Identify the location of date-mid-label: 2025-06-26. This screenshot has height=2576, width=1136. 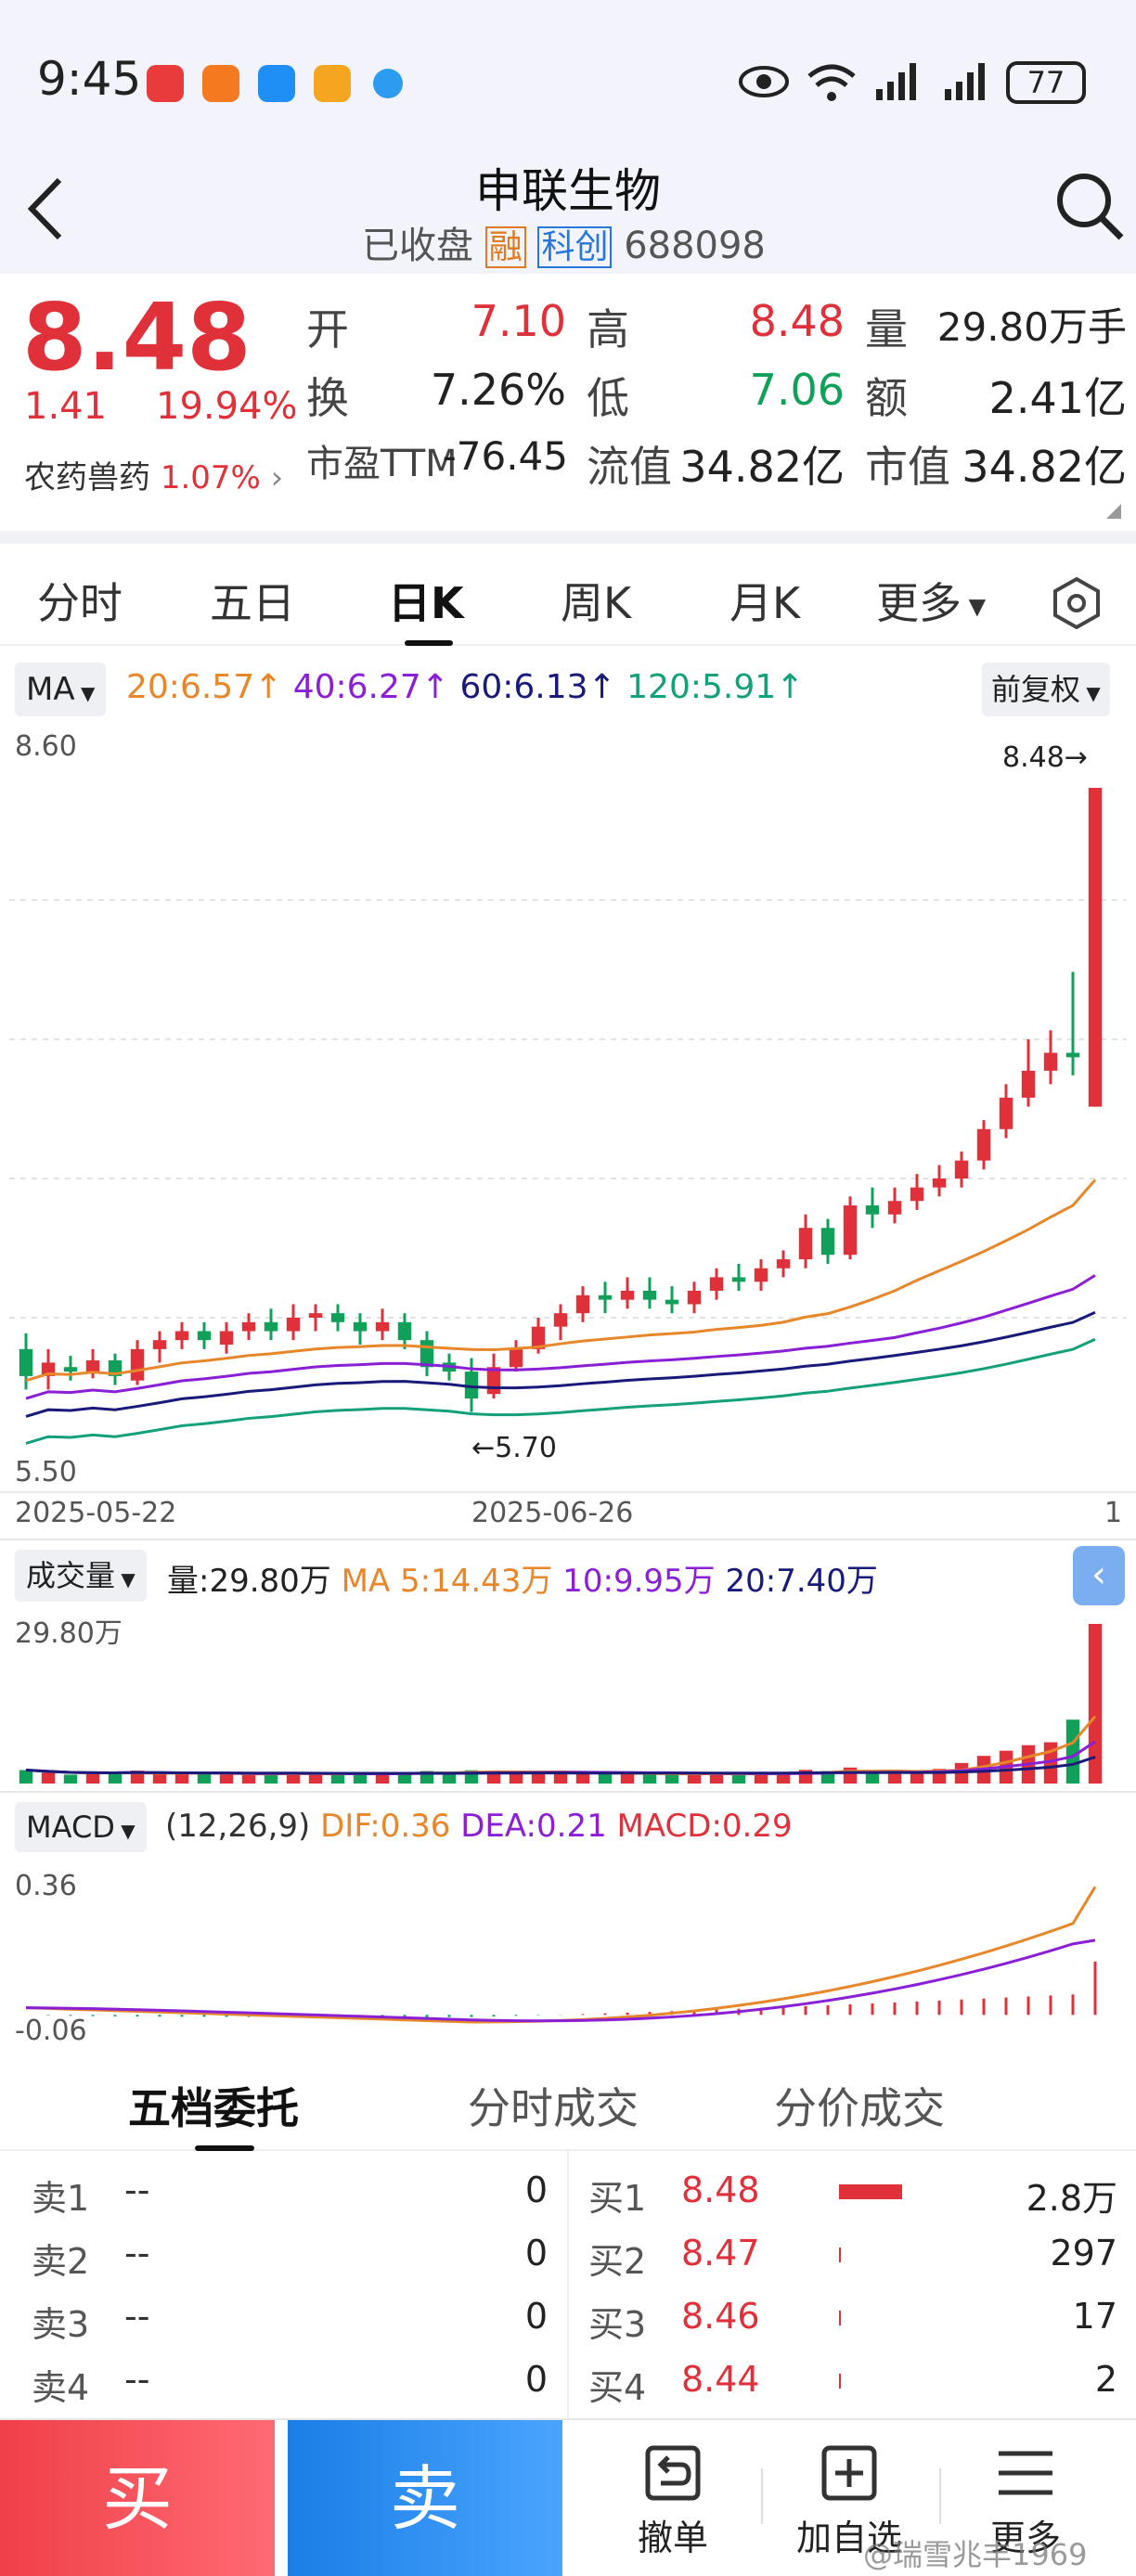
(552, 1513).